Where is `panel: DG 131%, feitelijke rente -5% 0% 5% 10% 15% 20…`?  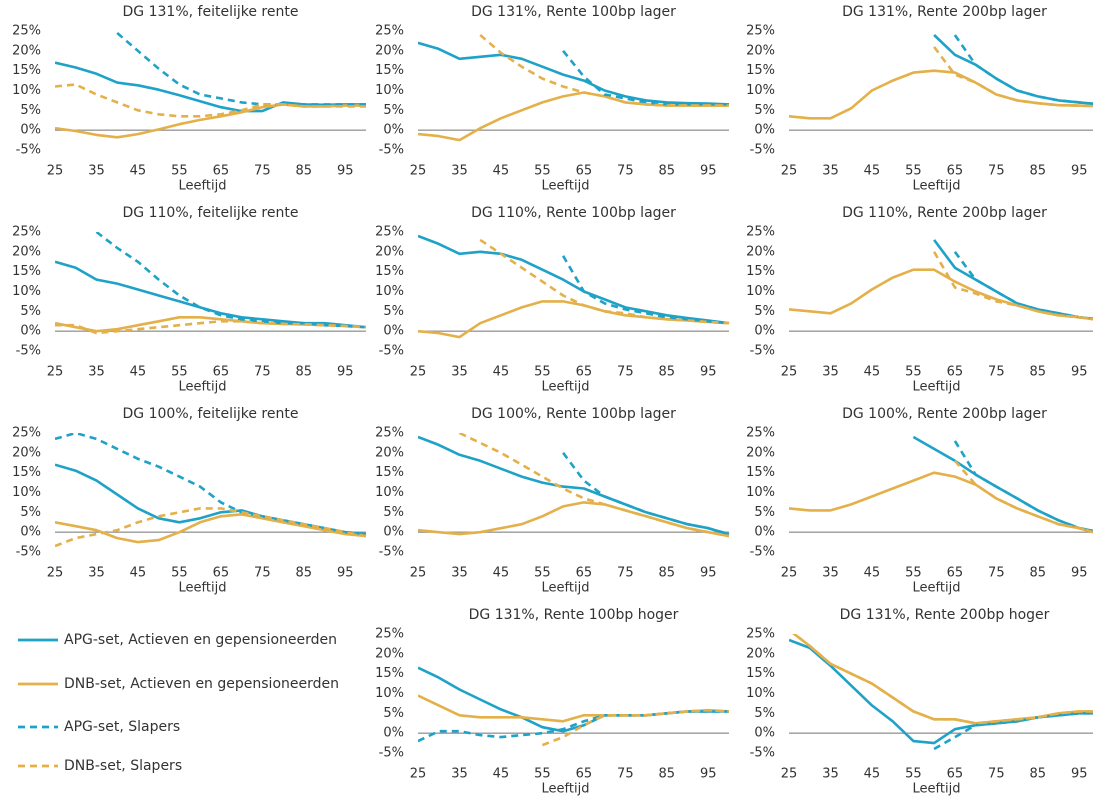 panel: DG 131%, feitelijke rente -5% 0% 5% 10% 15% 20… is located at coordinates (189, 99).